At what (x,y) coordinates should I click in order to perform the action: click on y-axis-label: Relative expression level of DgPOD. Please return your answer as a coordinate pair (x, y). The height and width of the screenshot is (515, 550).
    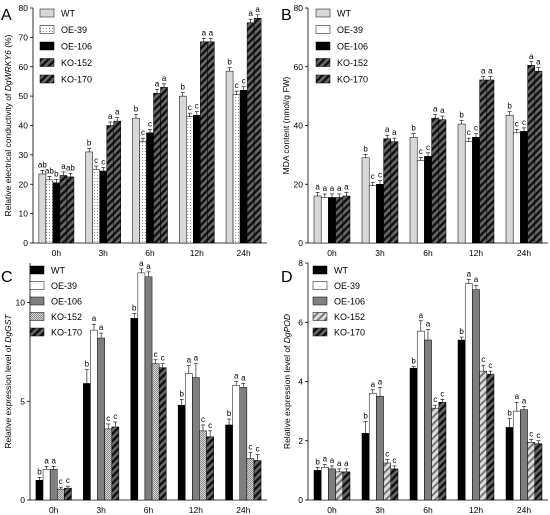
    Looking at the image, I should click on (287, 381).